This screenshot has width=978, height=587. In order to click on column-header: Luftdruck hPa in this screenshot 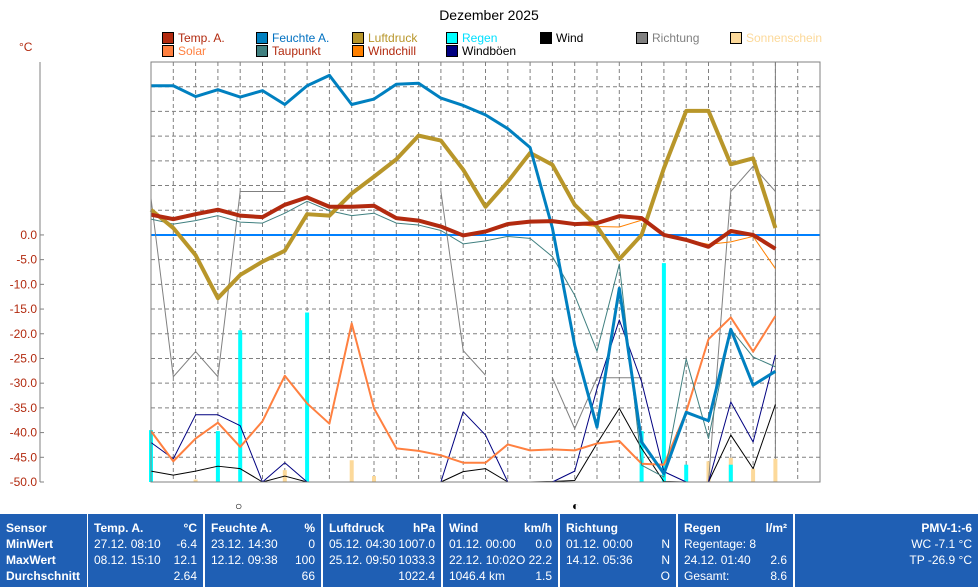, I will do `click(382, 528)`.